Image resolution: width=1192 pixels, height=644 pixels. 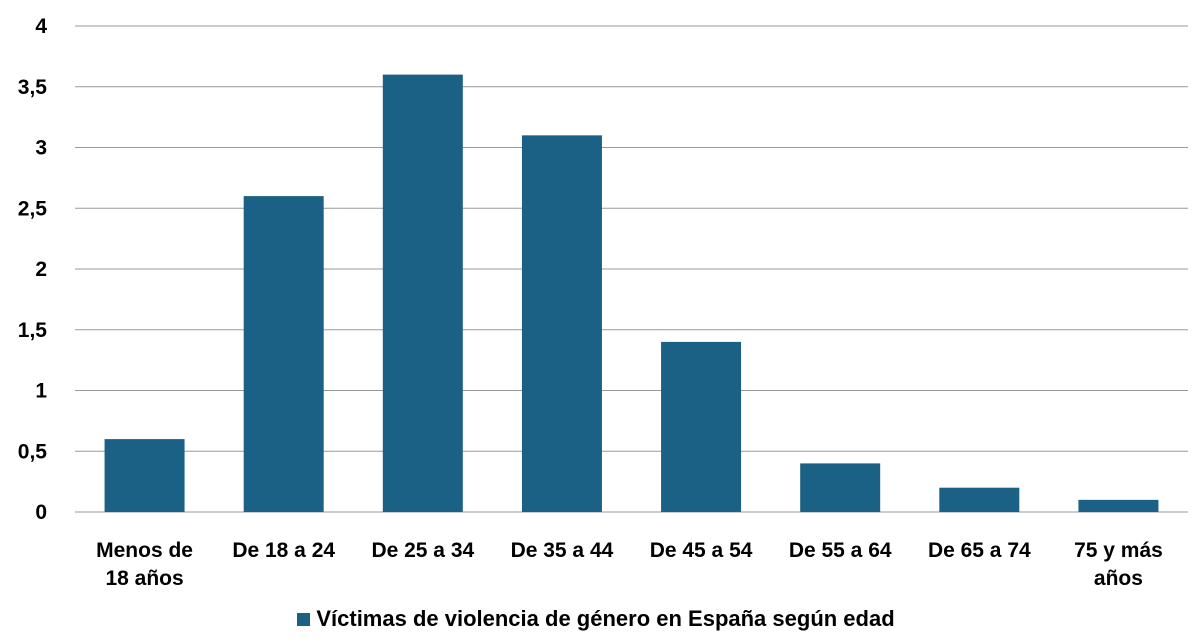 What do you see at coordinates (33, 87) in the screenshot?
I see `y-tick-label: 3,5` at bounding box center [33, 87].